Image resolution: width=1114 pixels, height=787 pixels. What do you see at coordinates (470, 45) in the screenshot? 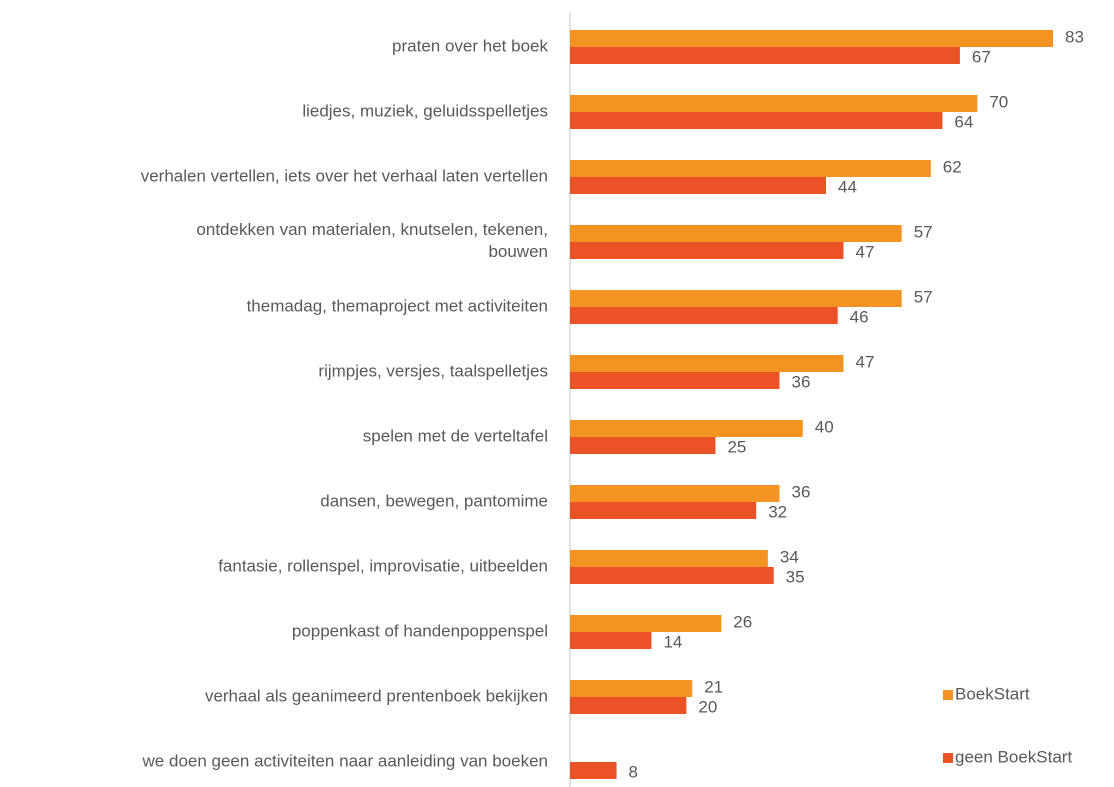
I see `category-label: praten over het boek` at bounding box center [470, 45].